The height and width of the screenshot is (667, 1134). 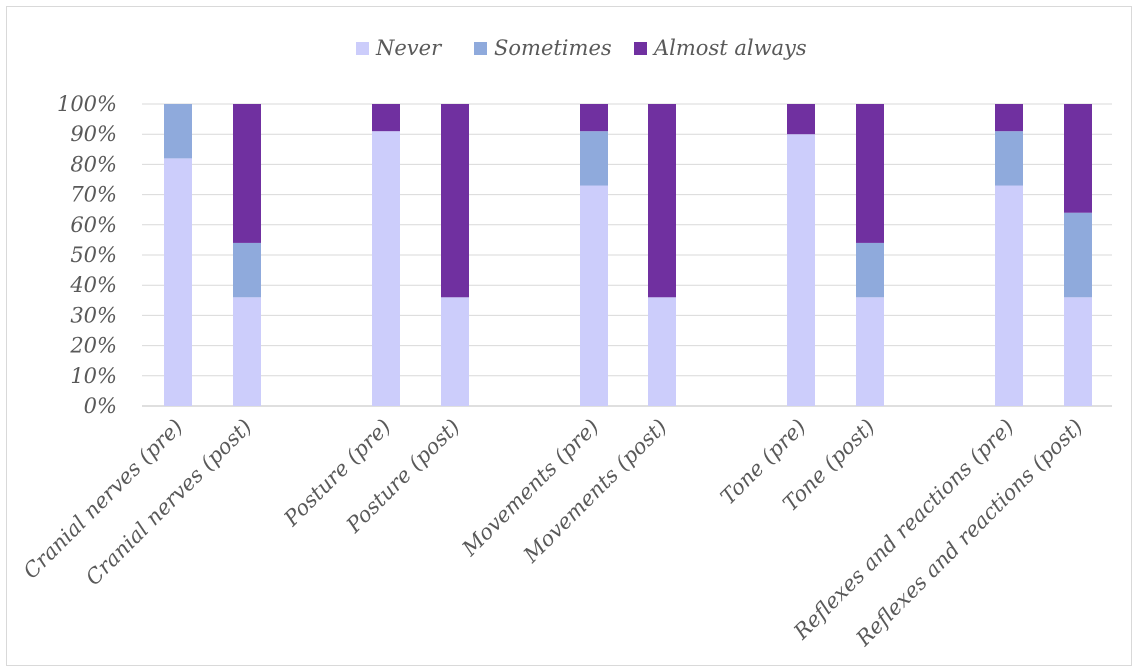 I want to click on y-tick-label: 30%, so click(x=93, y=315).